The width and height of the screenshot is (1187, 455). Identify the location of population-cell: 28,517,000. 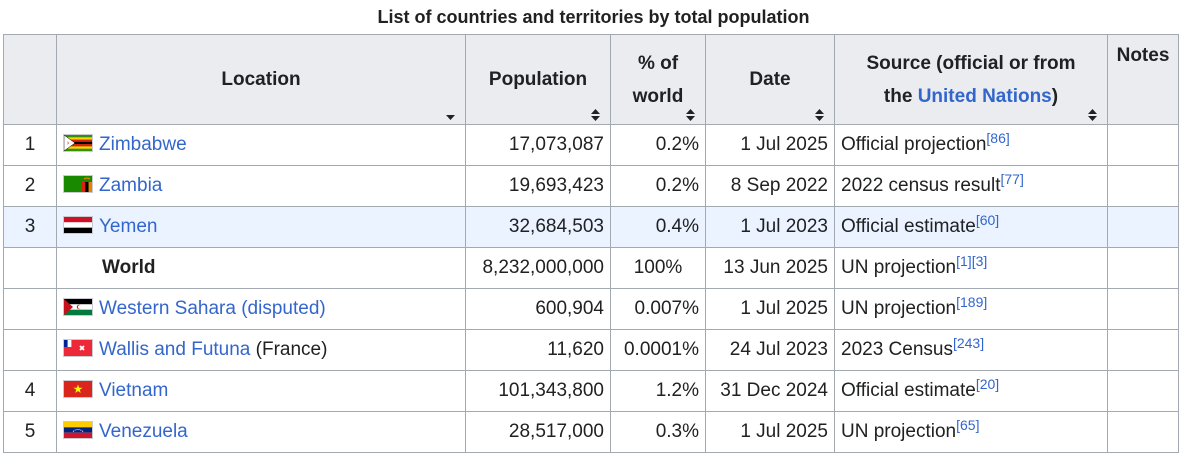
(538, 432).